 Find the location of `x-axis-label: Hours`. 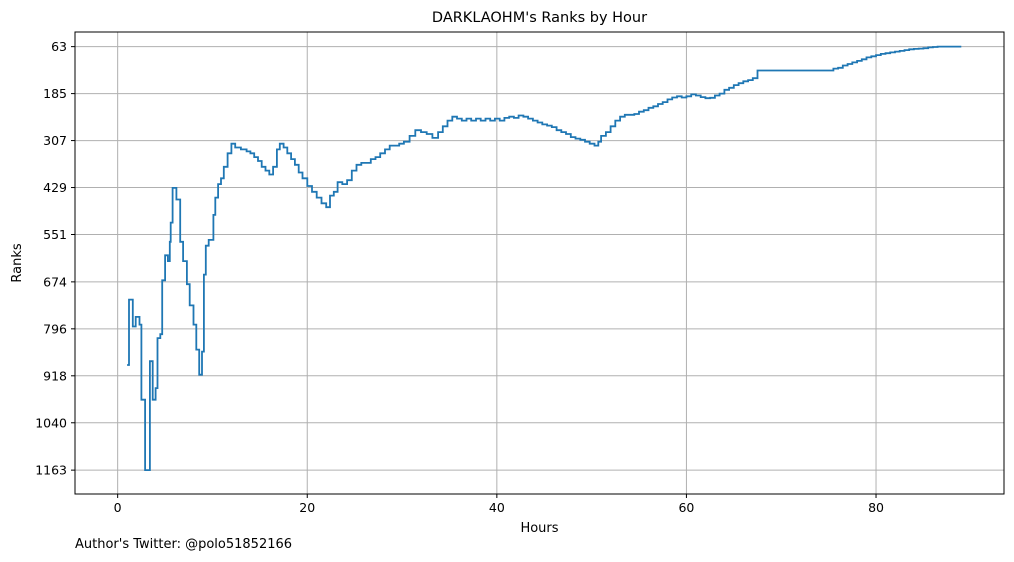

x-axis-label: Hours is located at coordinates (539, 528).